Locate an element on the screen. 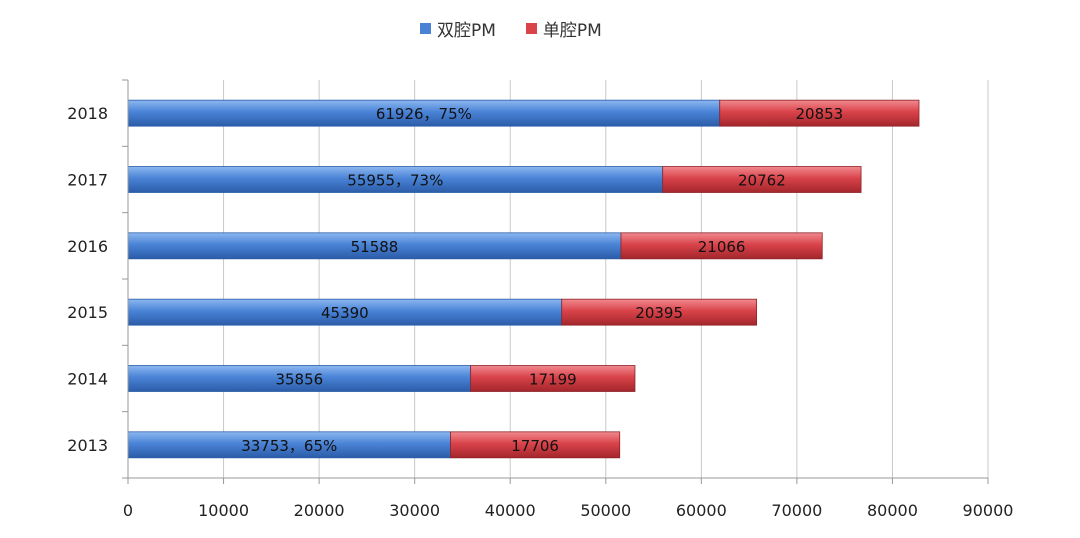 This screenshot has width=1080, height=538. y-category-label: 2016 is located at coordinates (87, 246).